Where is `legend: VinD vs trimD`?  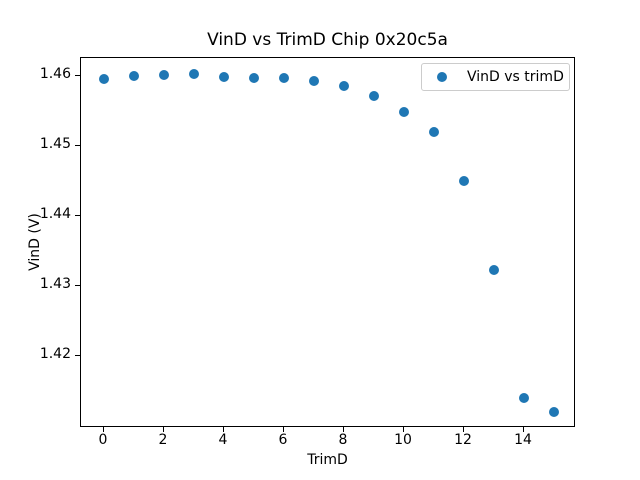
legend: VinD vs trimD is located at coordinates (495, 77).